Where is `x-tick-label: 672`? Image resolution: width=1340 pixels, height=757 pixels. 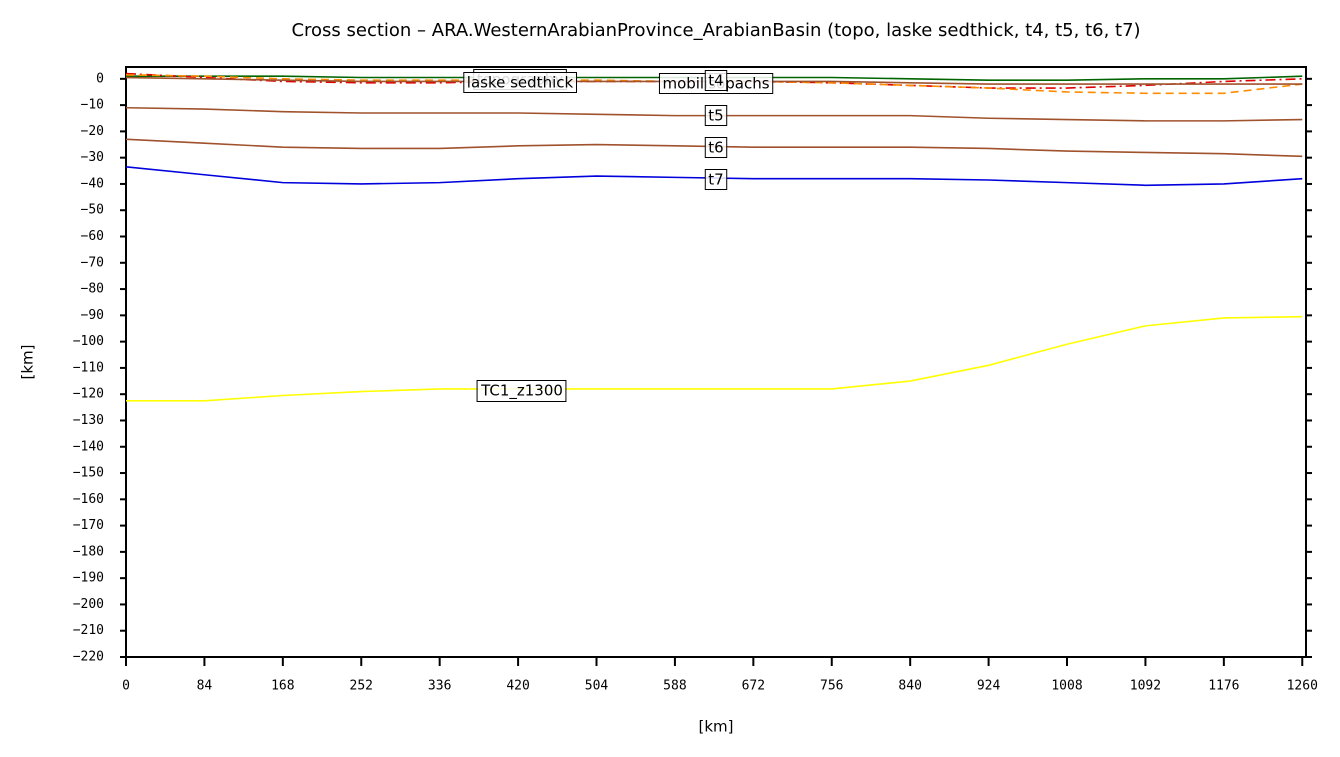
x-tick-label: 672 is located at coordinates (753, 686).